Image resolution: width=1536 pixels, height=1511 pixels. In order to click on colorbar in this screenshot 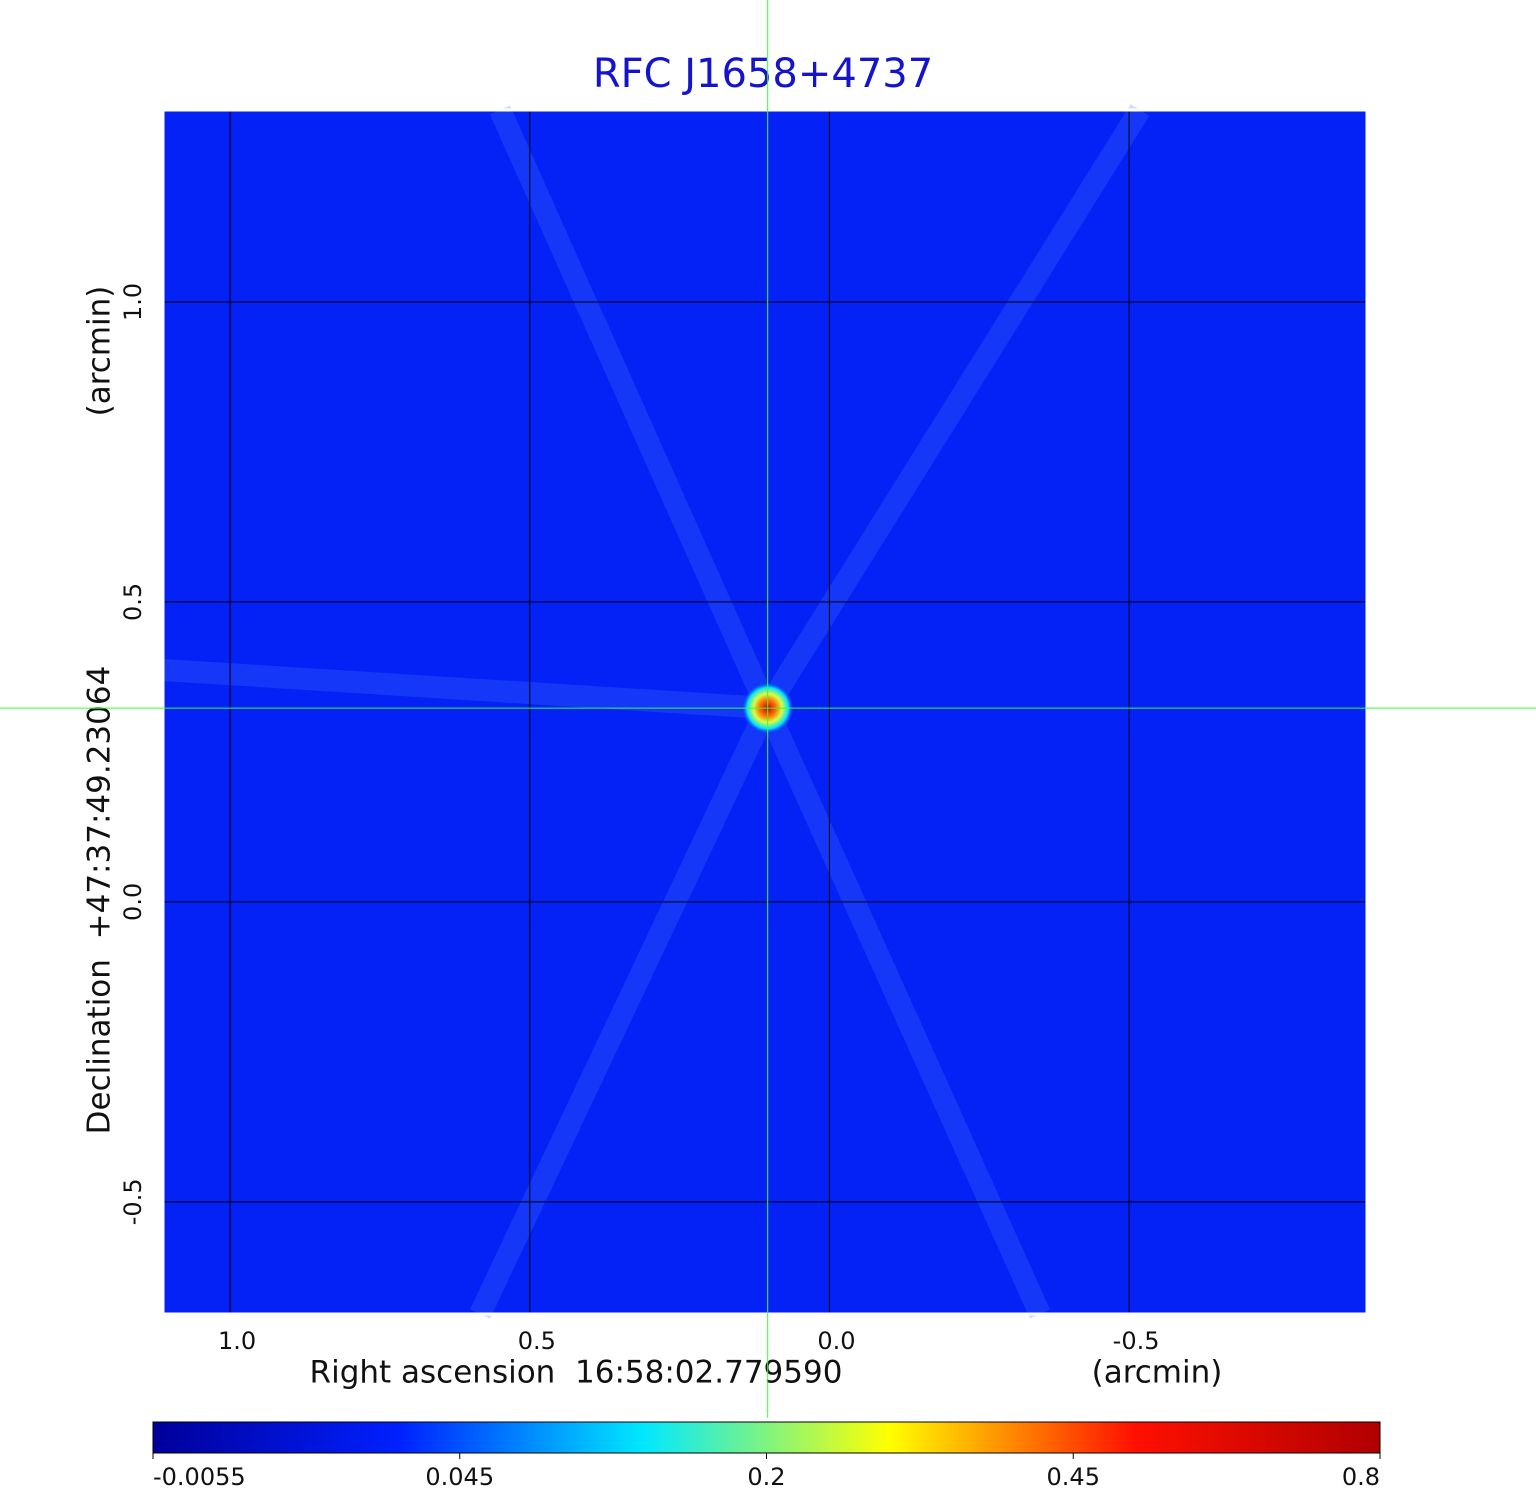, I will do `click(766, 1437)`.